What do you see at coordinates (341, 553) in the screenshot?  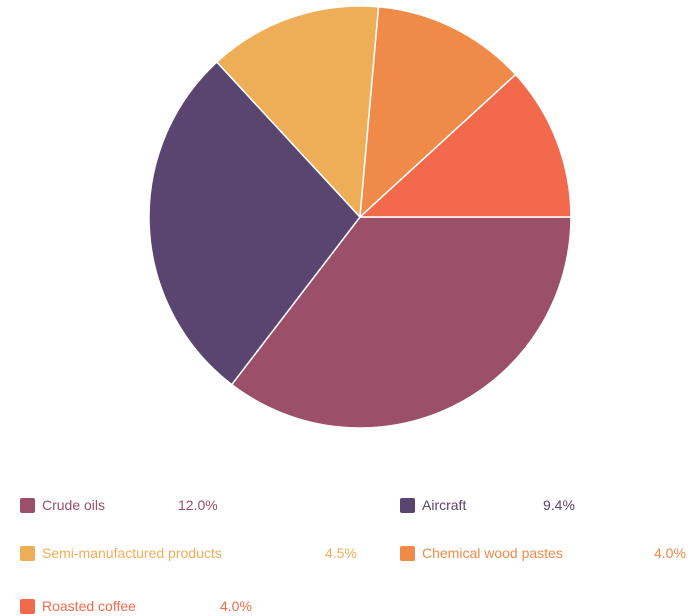 I see `legend-value: 4.5%` at bounding box center [341, 553].